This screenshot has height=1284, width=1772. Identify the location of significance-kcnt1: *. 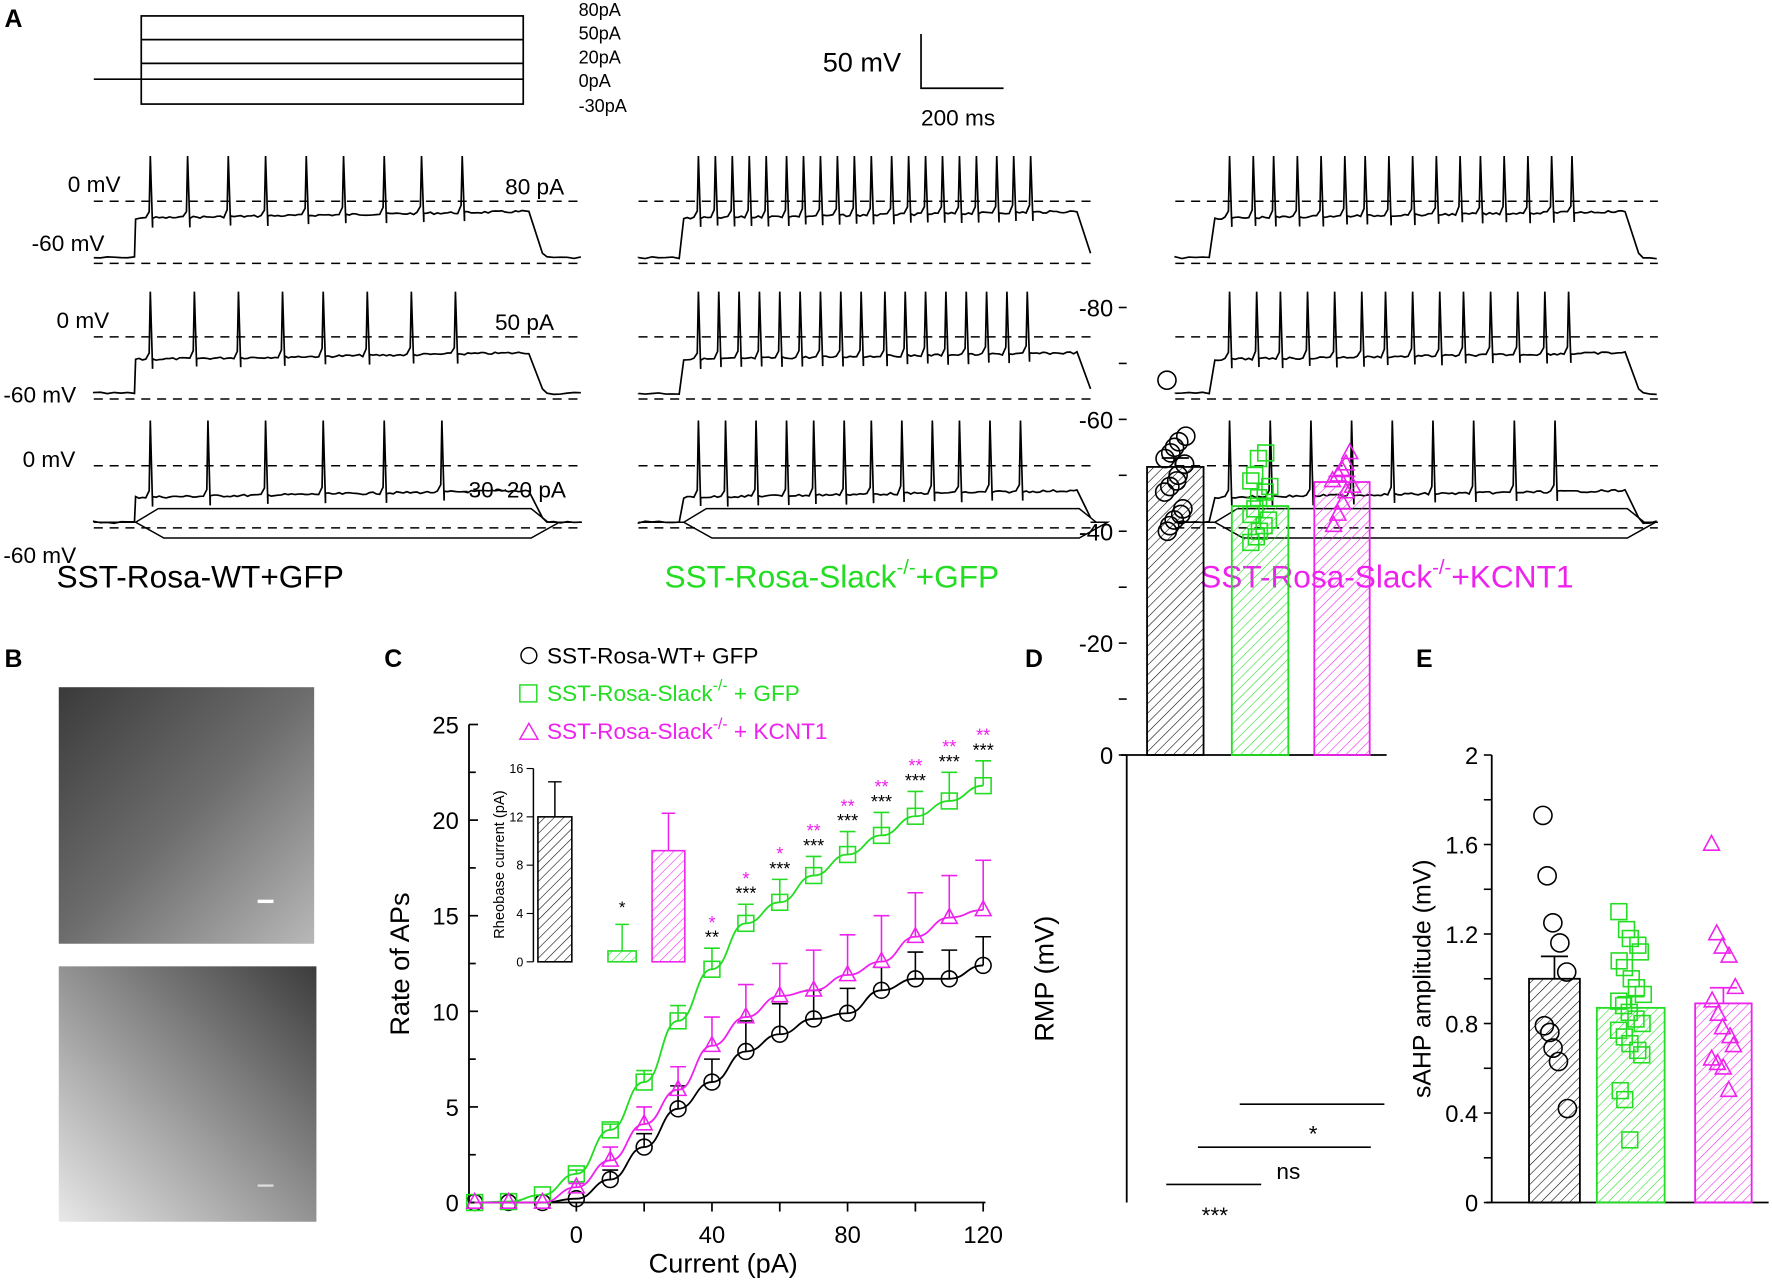
(711, 923).